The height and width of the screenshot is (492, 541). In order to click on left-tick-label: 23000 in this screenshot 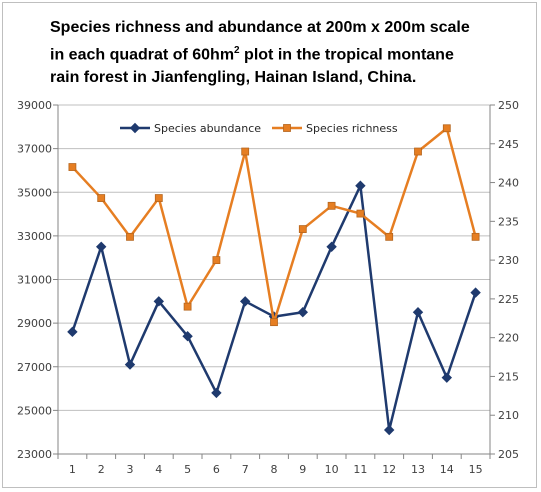, I will do `click(34, 454)`.